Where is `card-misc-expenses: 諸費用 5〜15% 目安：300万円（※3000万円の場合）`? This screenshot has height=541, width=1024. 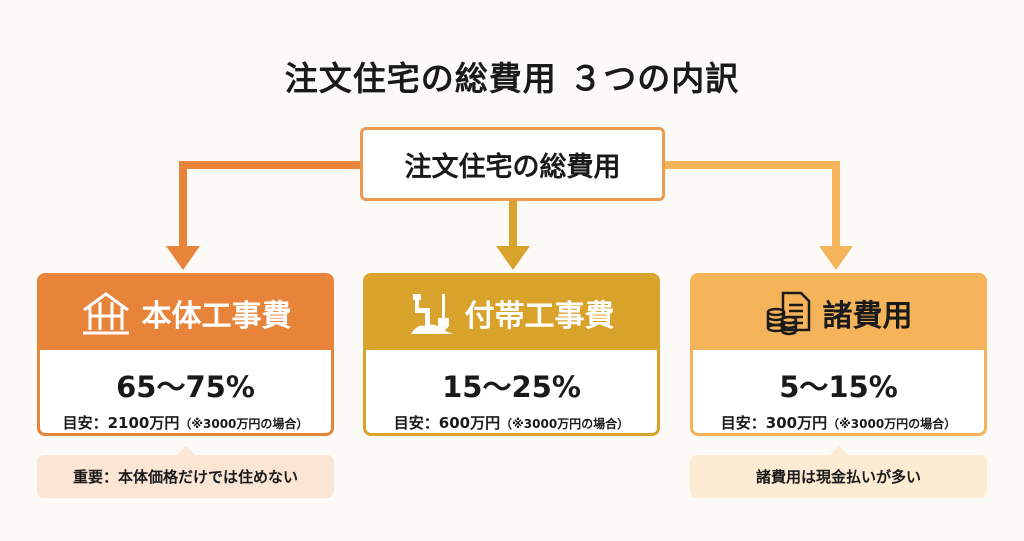
card-misc-expenses: 諸費用 5〜15% 目安：300万円（※3000万円の場合） is located at coordinates (838, 354).